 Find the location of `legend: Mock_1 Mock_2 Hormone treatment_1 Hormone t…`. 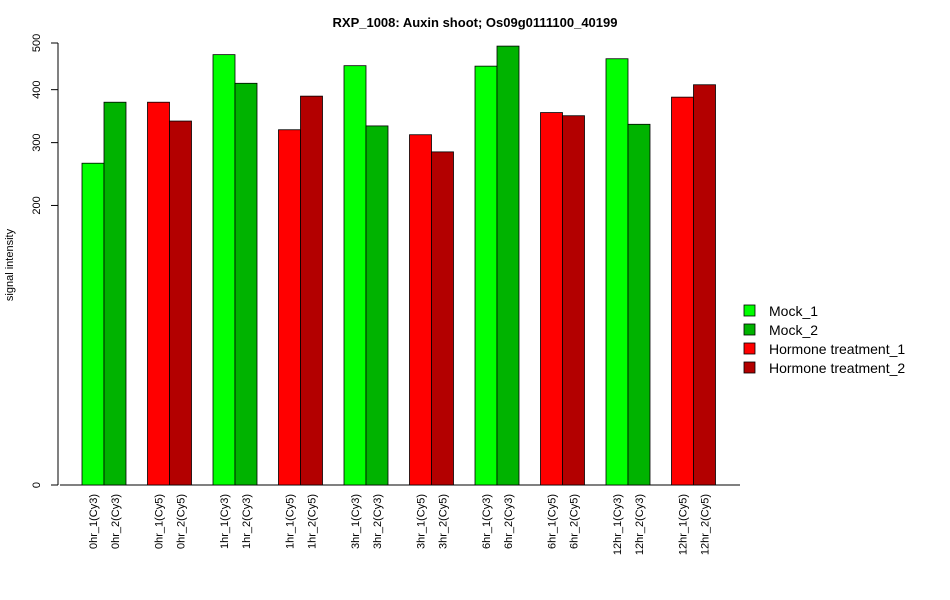

legend: Mock_1 Mock_2 Hormone treatment_1 Hormone t… is located at coordinates (824, 339).